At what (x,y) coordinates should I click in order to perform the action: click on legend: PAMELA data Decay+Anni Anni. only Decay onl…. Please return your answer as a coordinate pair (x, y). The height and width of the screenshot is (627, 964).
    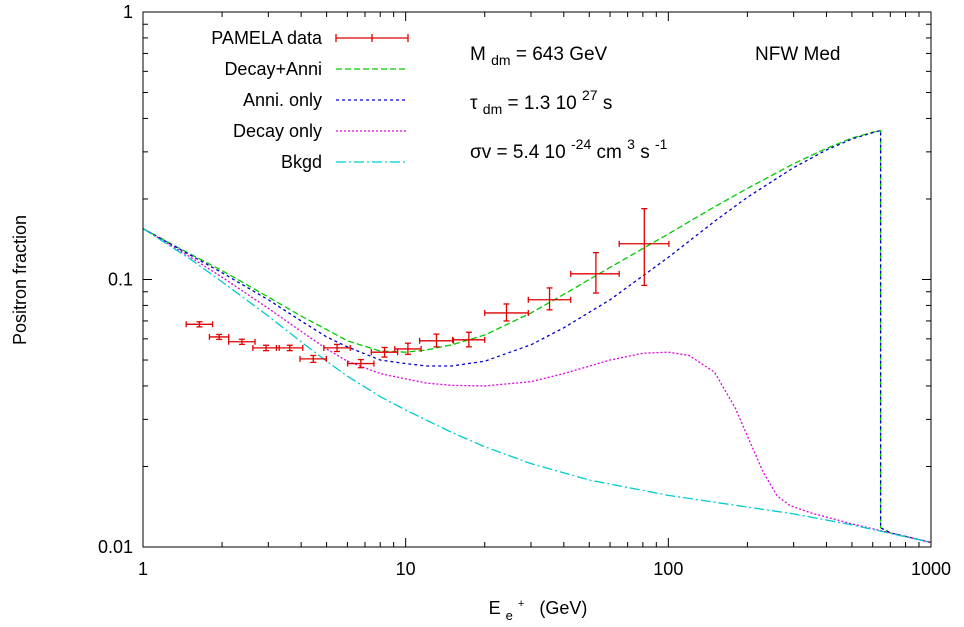
    Looking at the image, I should click on (310, 100).